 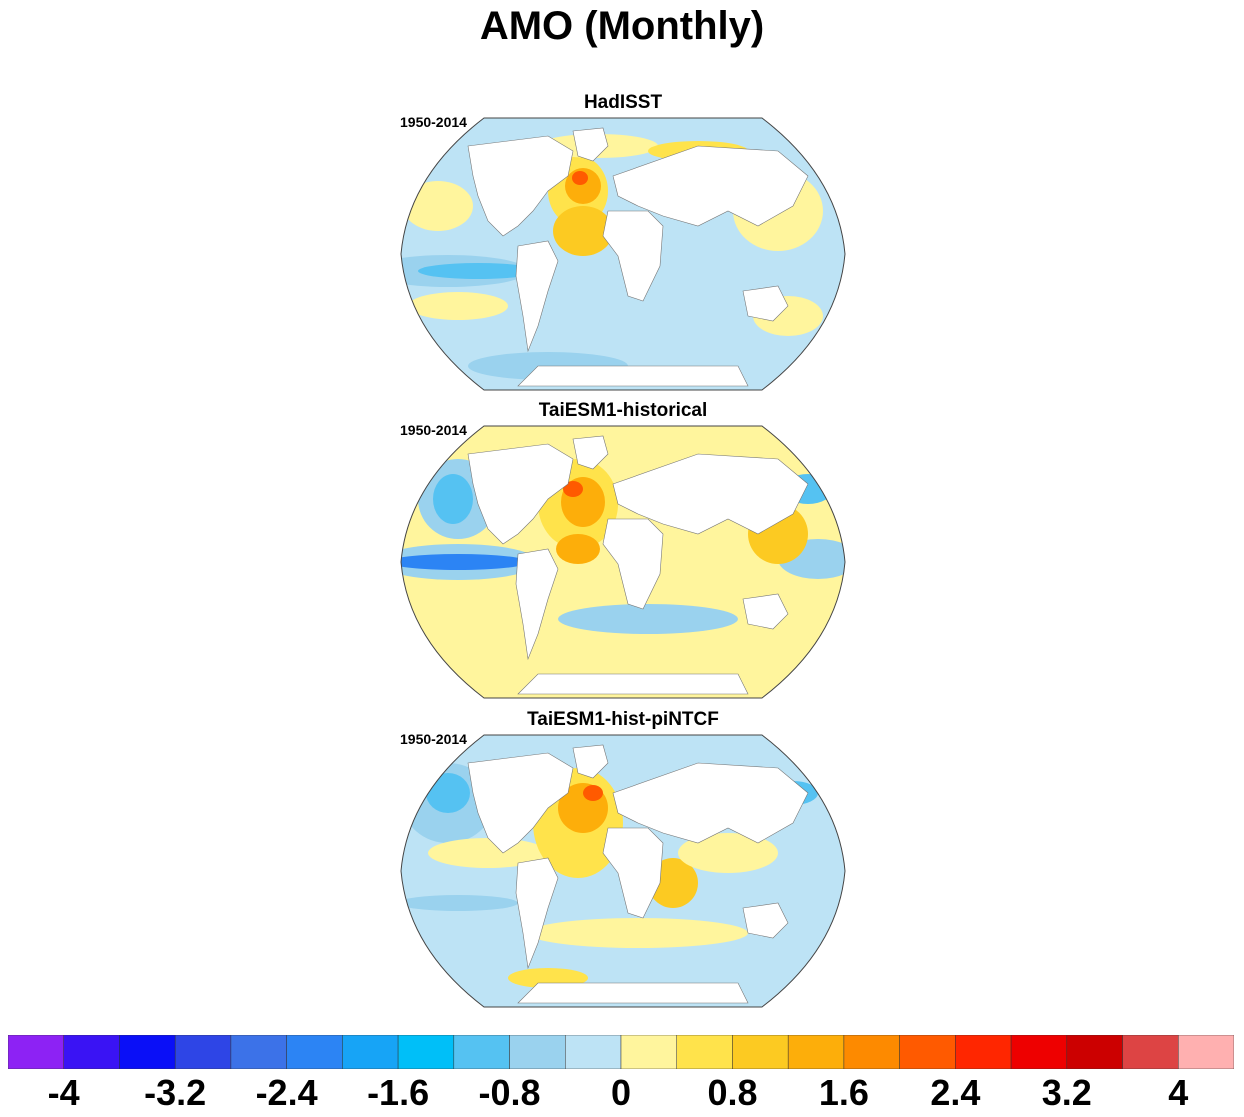 I want to click on colorbar-tick-label: 3.2, so click(x=1066, y=1092).